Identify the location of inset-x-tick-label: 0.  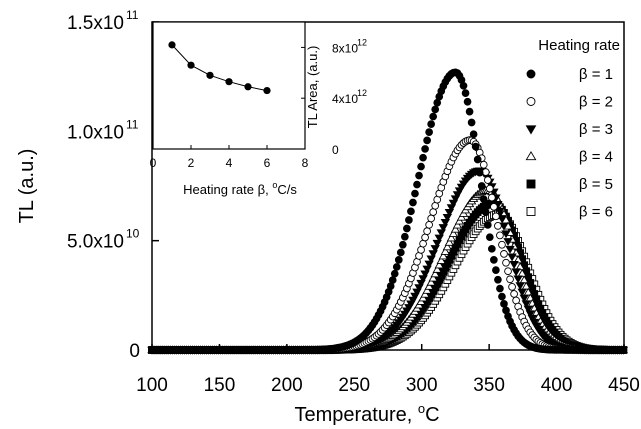
(153, 163).